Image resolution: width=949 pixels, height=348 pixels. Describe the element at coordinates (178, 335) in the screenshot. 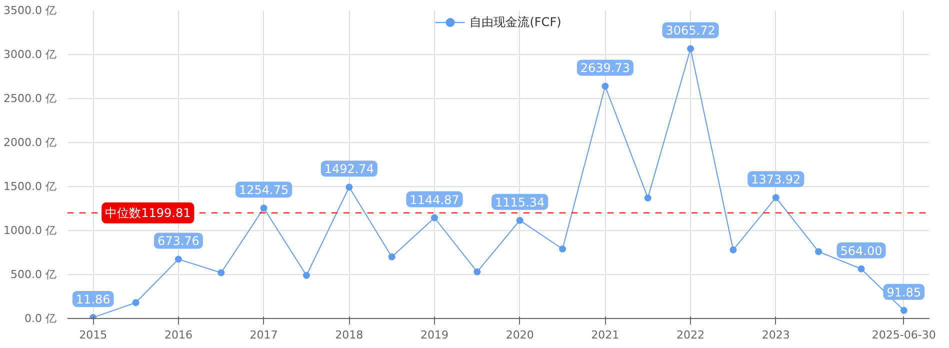

I see `x-tick-label: 2016` at that location.